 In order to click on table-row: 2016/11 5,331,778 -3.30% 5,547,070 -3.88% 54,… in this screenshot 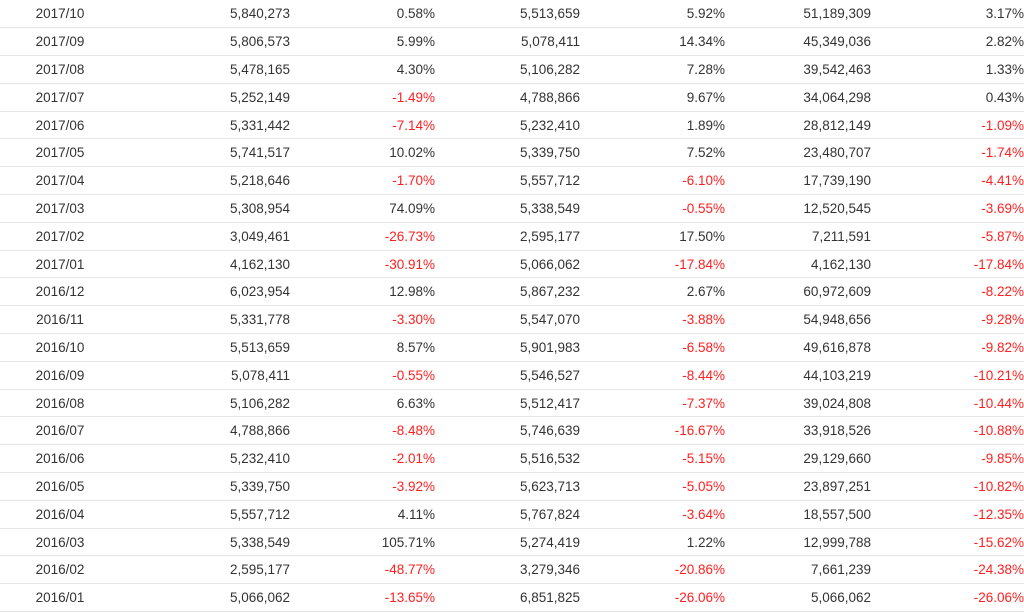, I will do `click(512, 320)`.